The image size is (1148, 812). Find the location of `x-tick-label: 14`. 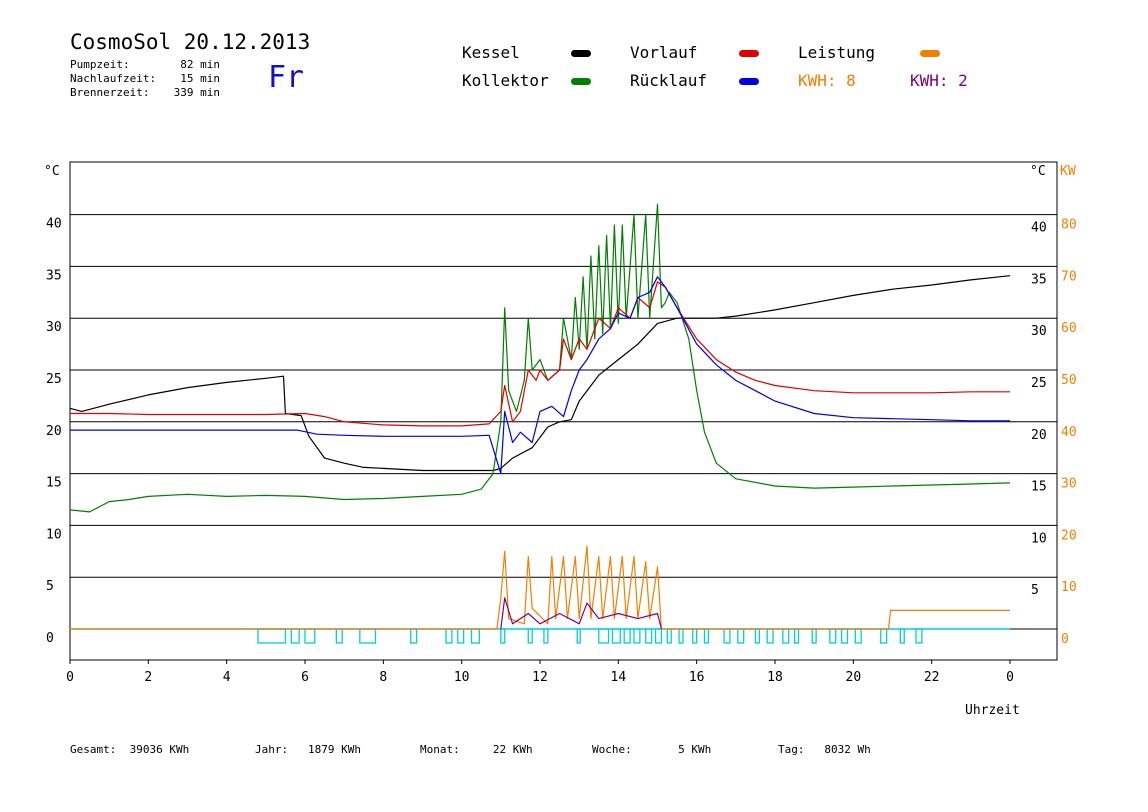

x-tick-label: 14 is located at coordinates (619, 677).